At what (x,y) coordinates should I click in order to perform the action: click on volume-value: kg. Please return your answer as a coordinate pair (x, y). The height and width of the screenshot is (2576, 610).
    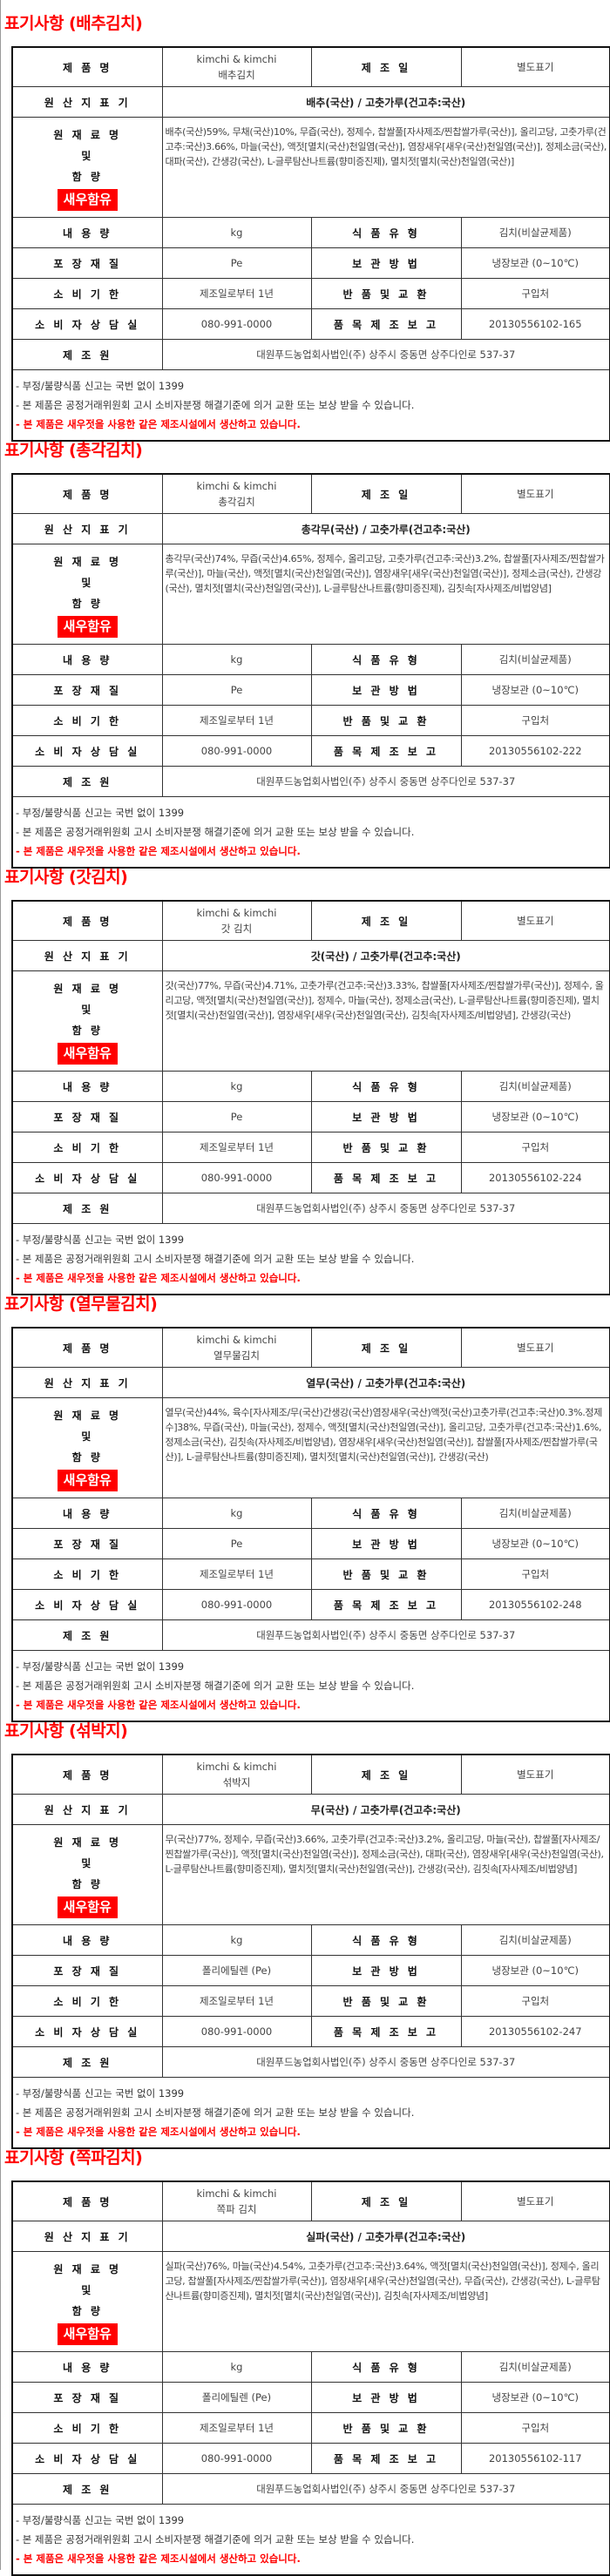
    Looking at the image, I should click on (236, 232).